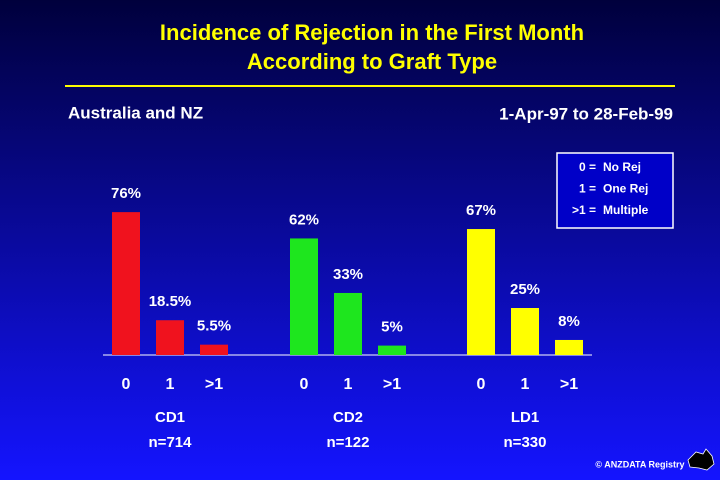  I want to click on group-label: LD1, so click(525, 417).